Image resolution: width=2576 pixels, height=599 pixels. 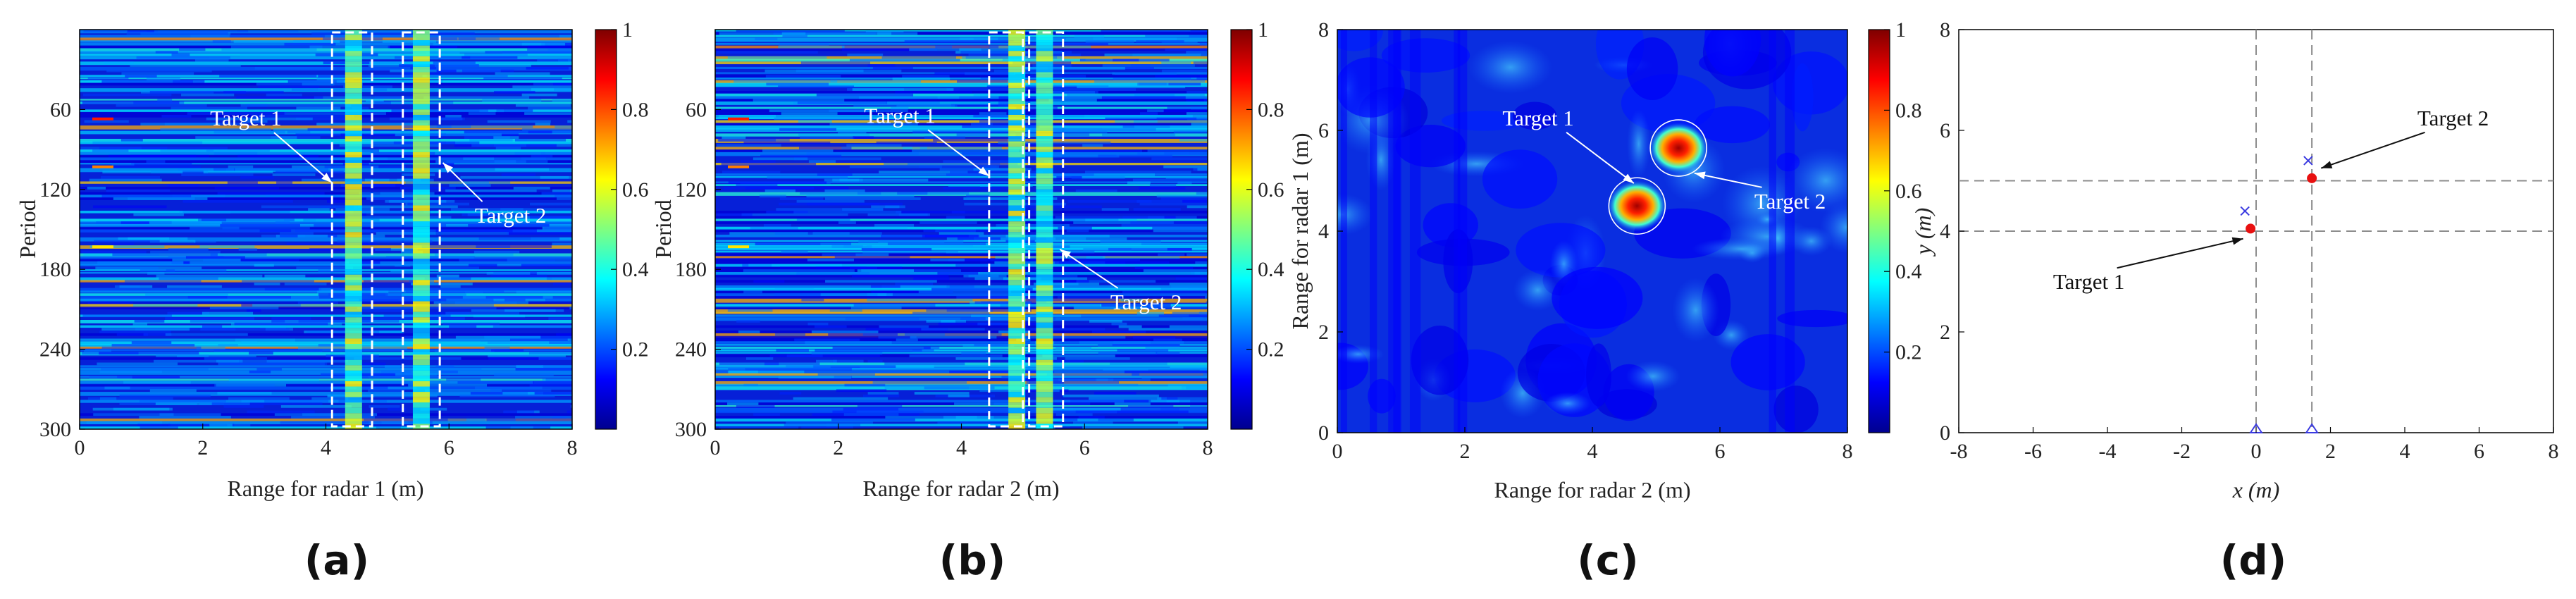 I want to click on x-tick-label: 8, so click(x=2554, y=452).